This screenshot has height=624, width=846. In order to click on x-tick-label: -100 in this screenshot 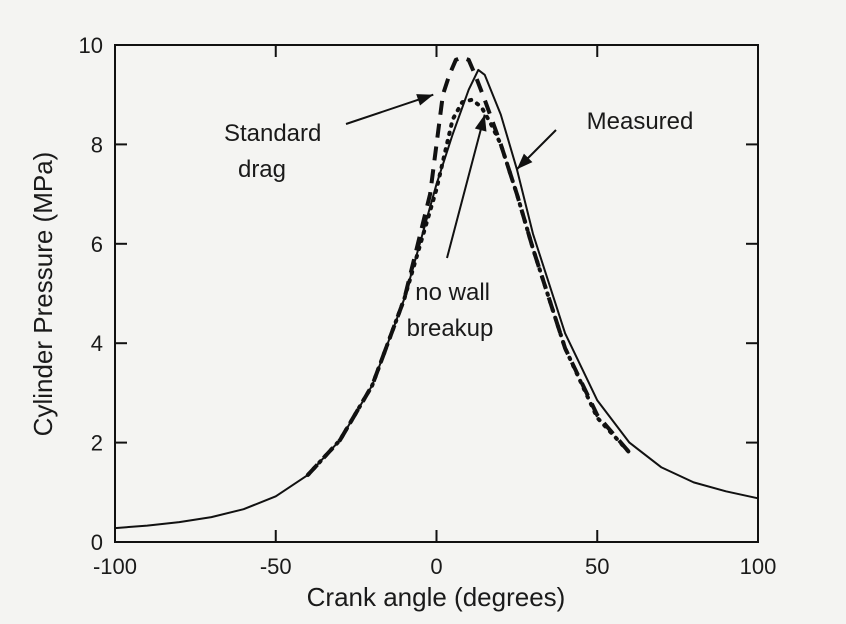, I will do `click(115, 566)`.